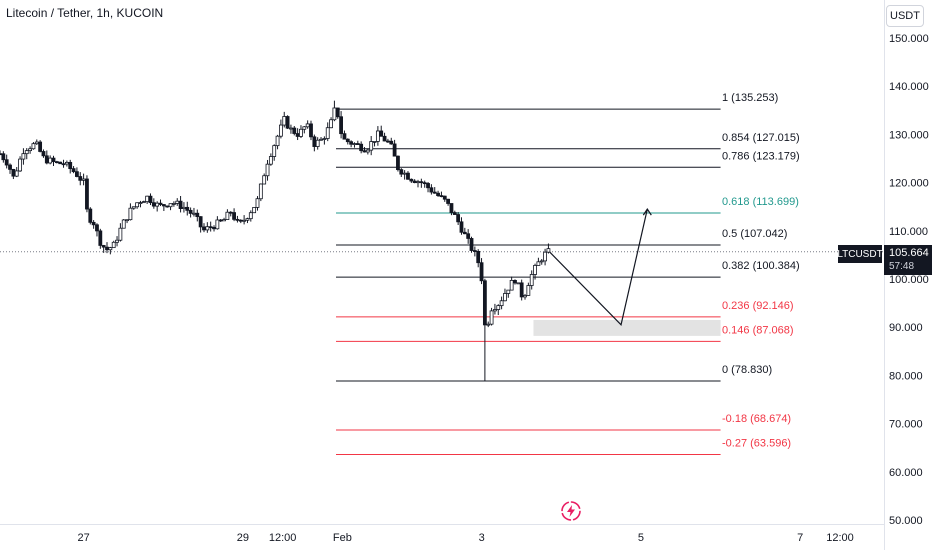  I want to click on fib-level-label: -0.18 (68.674), so click(756, 419).